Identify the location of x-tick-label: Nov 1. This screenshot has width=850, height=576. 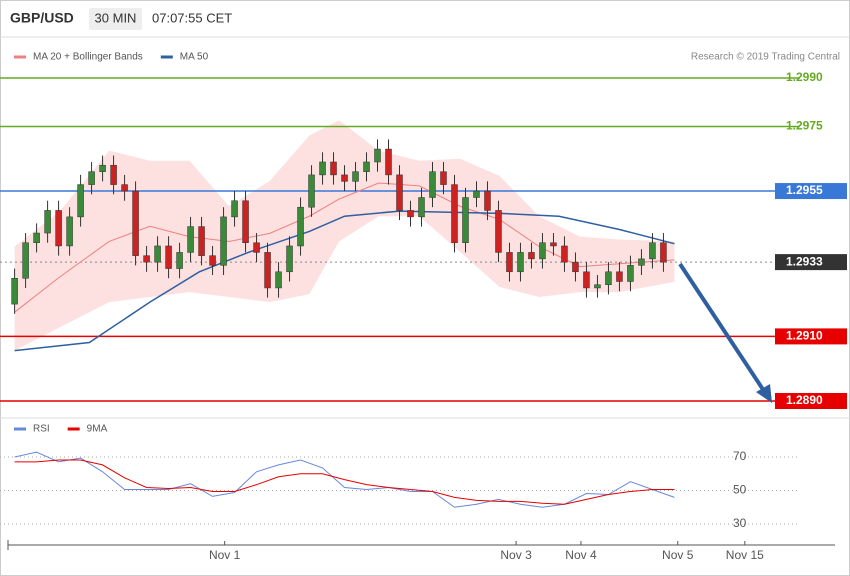
(225, 555).